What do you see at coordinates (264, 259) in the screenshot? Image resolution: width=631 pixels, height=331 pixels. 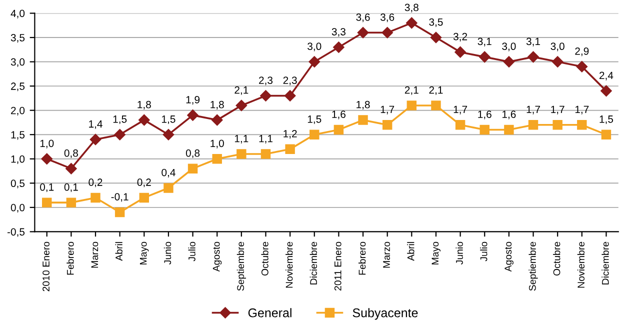 I see `x-tick-label: Octubre` at bounding box center [264, 259].